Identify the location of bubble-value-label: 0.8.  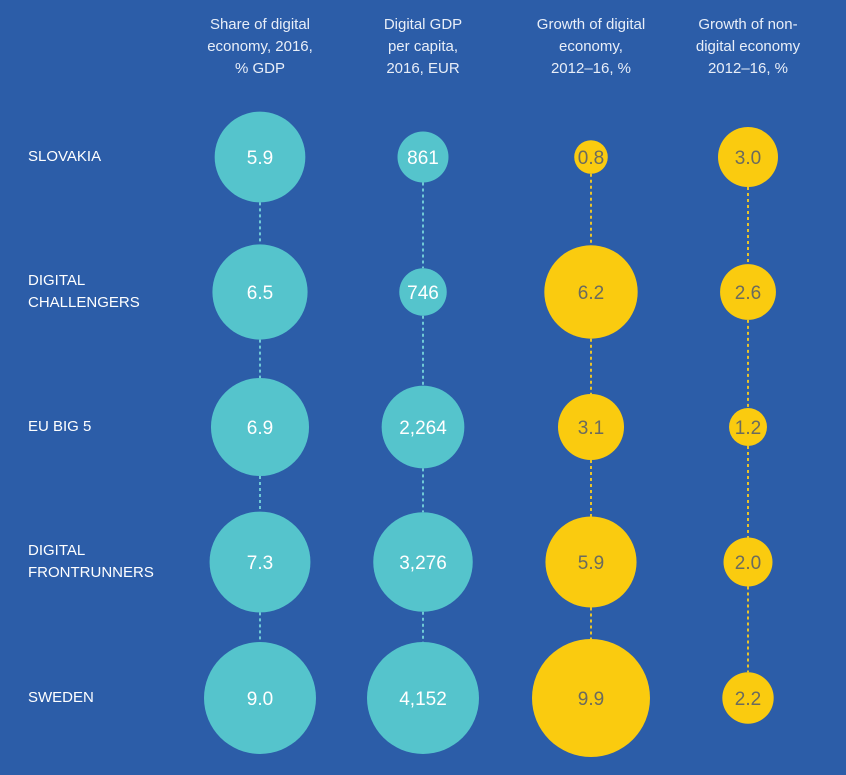
(591, 158).